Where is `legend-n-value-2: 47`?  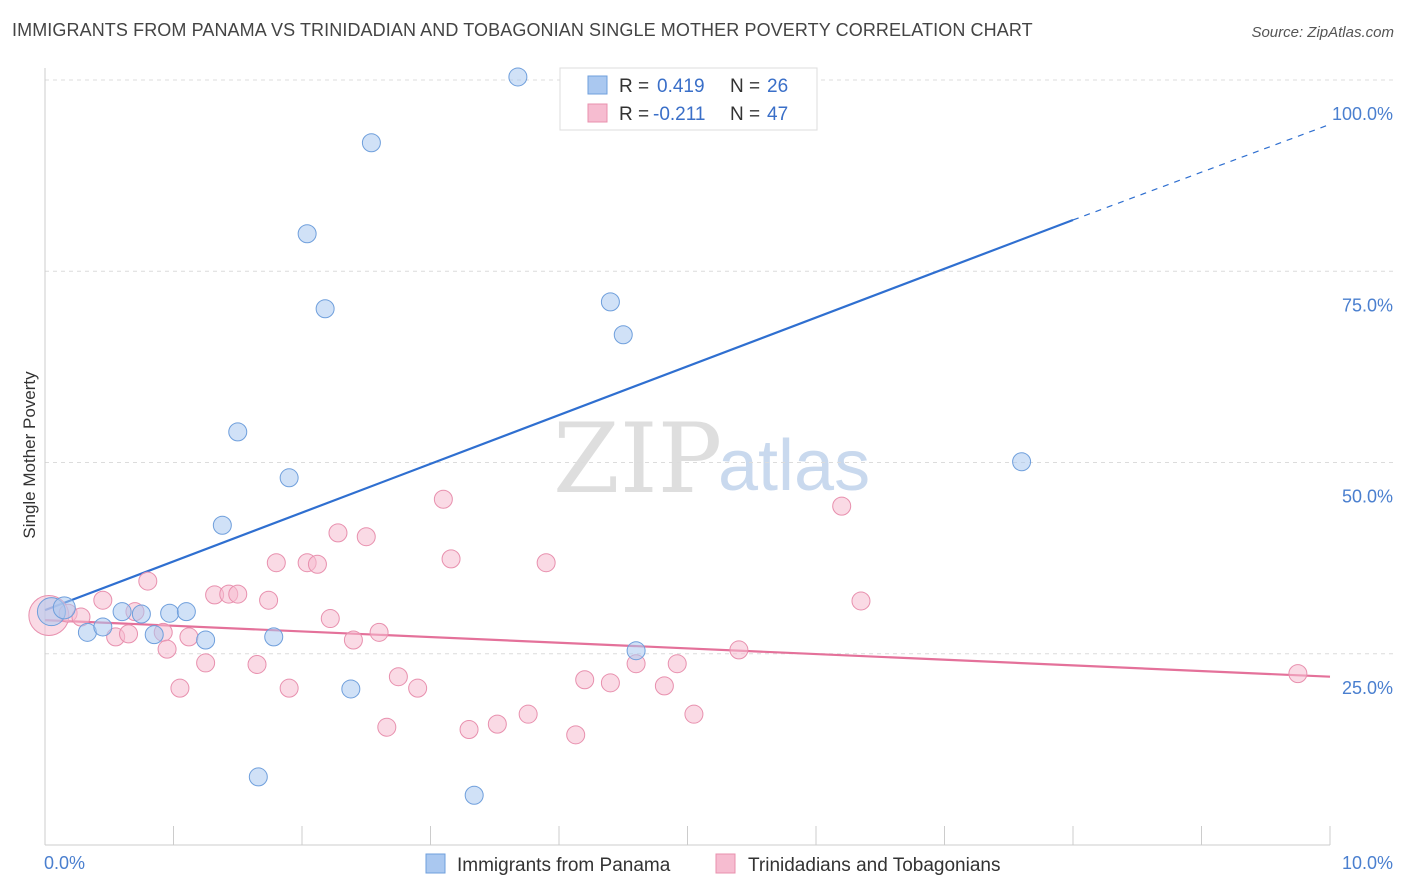 legend-n-value-2: 47 is located at coordinates (777, 114).